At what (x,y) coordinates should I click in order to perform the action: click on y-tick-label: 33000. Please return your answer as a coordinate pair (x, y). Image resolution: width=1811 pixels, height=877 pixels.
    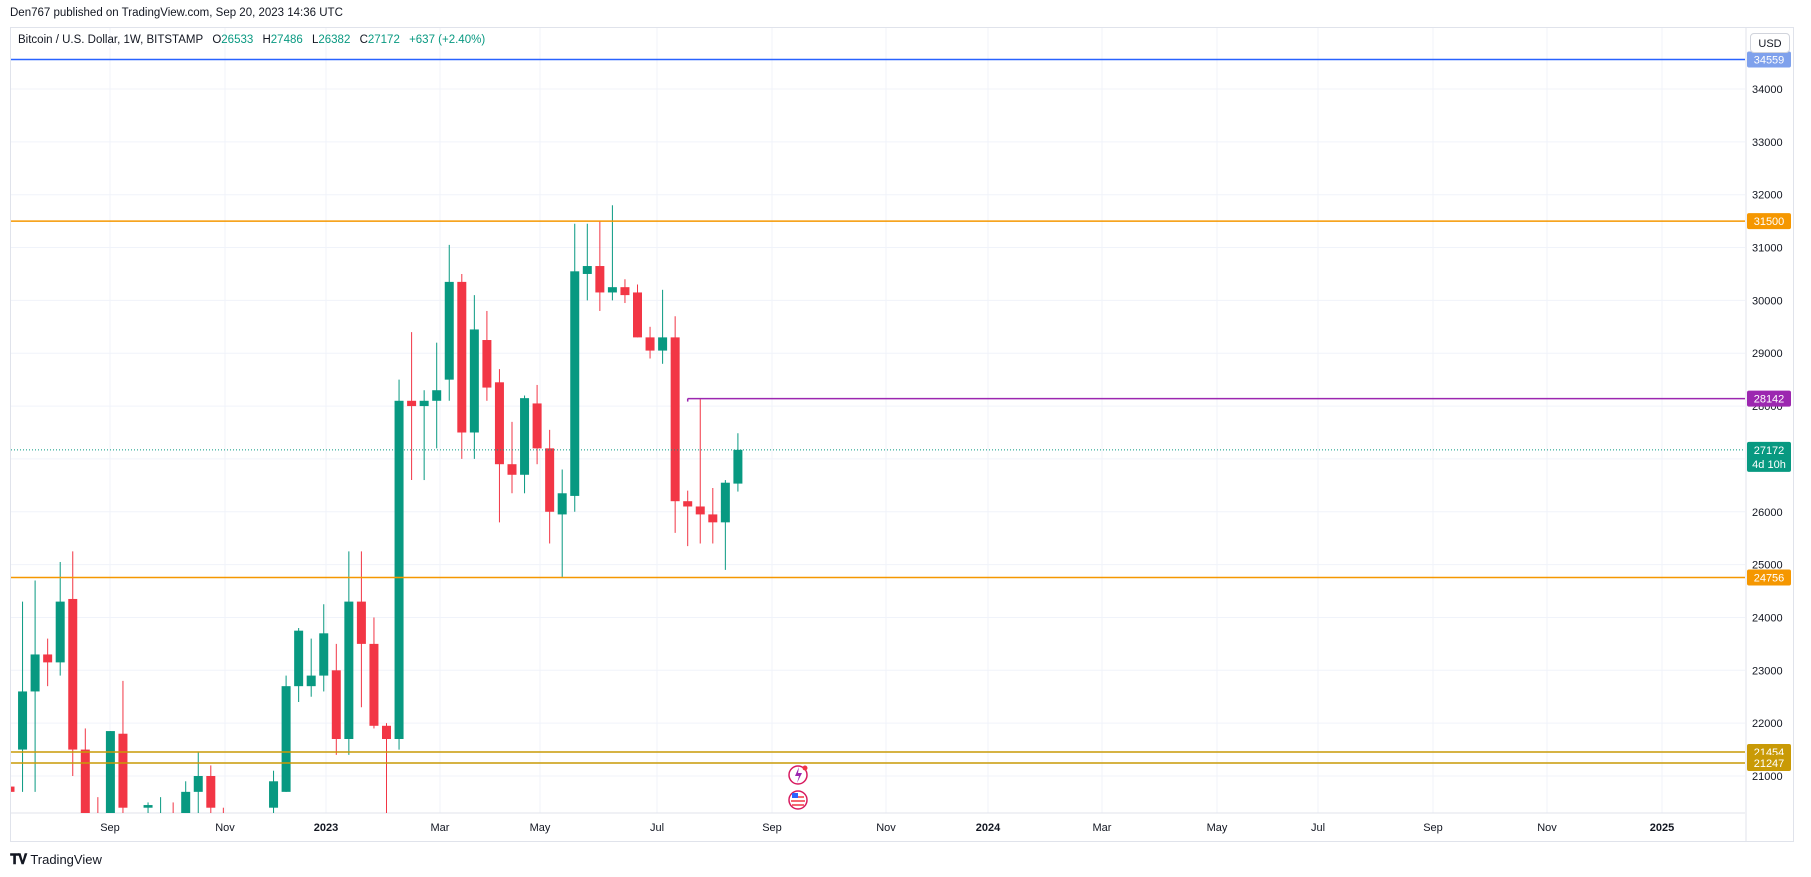
    Looking at the image, I should click on (1767, 143).